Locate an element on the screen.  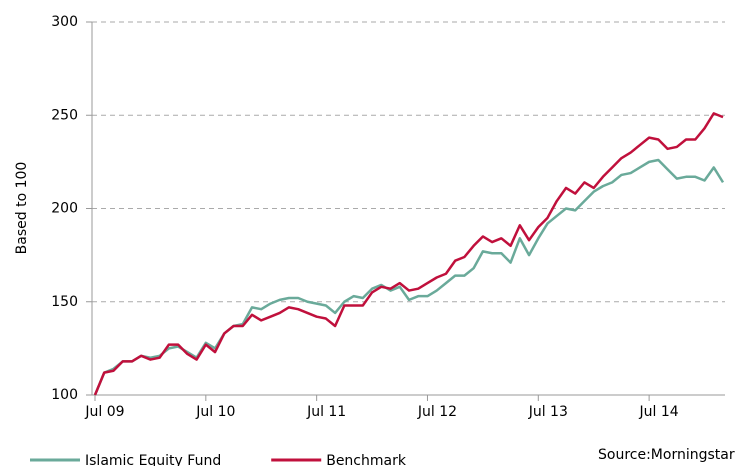
y-tick-label: 100 is located at coordinates (64, 395).